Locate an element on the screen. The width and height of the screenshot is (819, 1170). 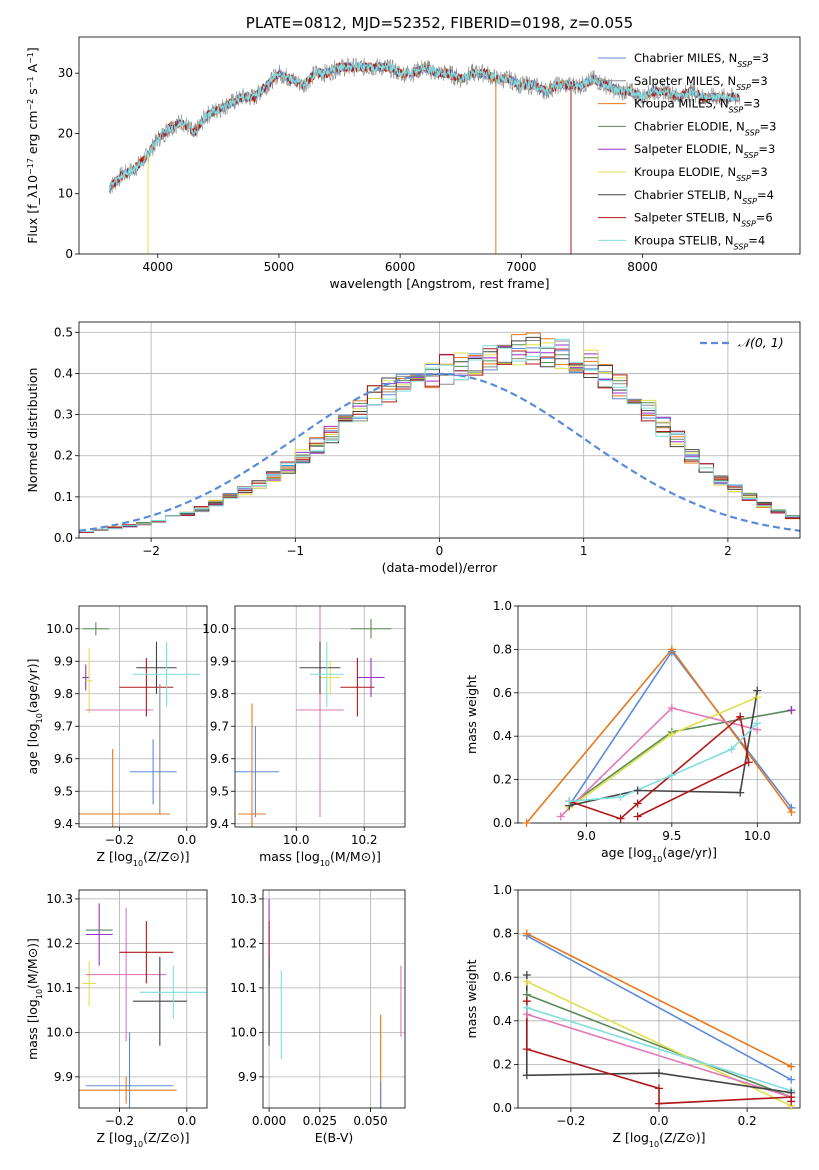
series-marker-pink is located at coordinates (671, 707).